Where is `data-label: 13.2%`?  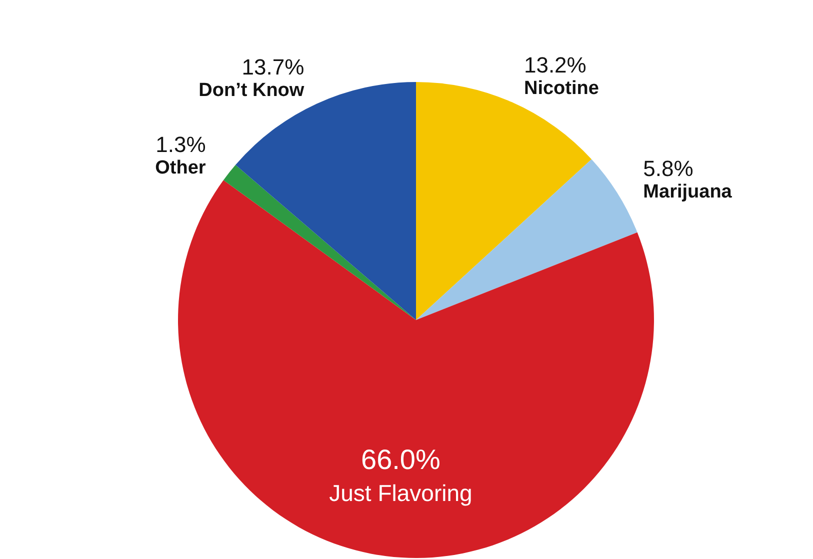 data-label: 13.2% is located at coordinates (555, 65).